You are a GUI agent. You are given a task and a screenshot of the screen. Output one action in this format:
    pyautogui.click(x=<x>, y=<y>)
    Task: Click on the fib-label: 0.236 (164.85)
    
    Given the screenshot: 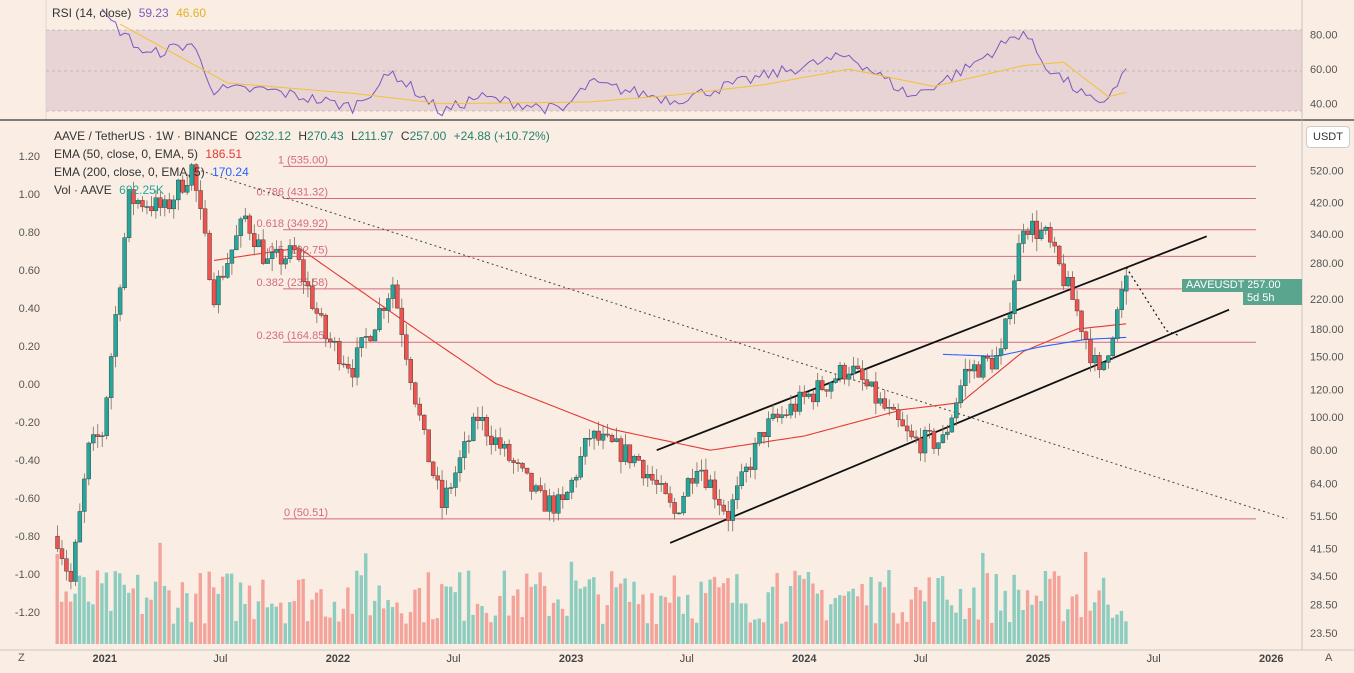 What is the action you would take?
    pyautogui.click(x=292, y=336)
    